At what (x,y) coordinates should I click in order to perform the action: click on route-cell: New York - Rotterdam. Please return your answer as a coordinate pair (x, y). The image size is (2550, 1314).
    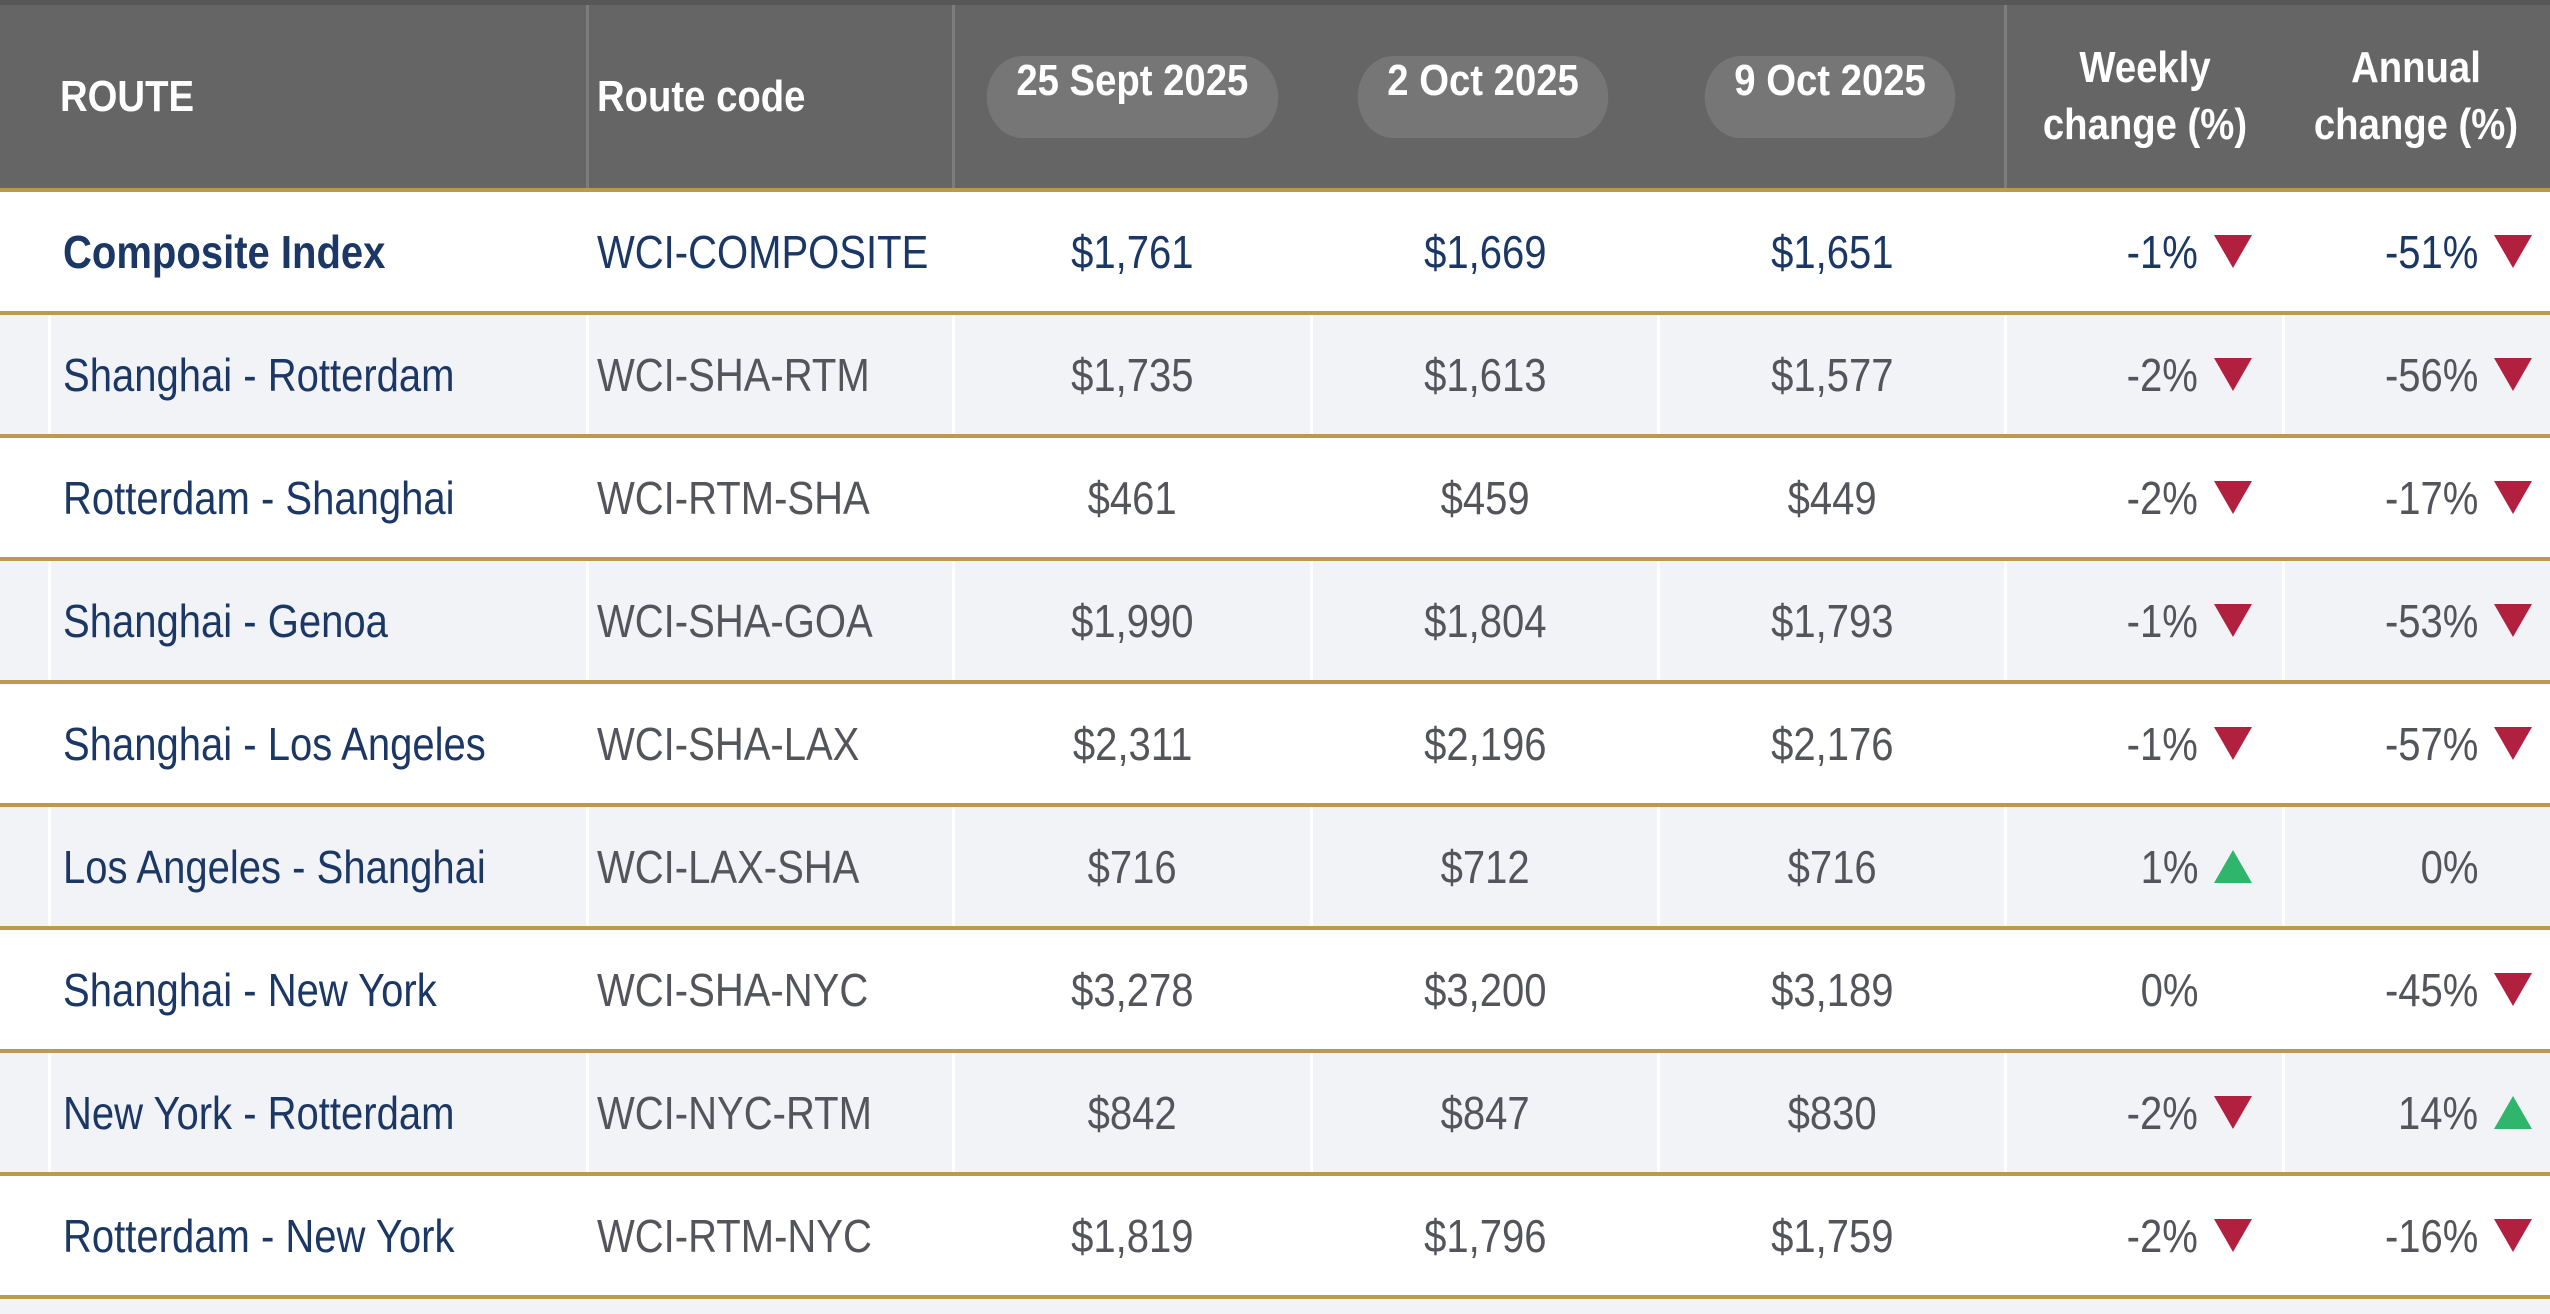
    Looking at the image, I should click on (317, 1112).